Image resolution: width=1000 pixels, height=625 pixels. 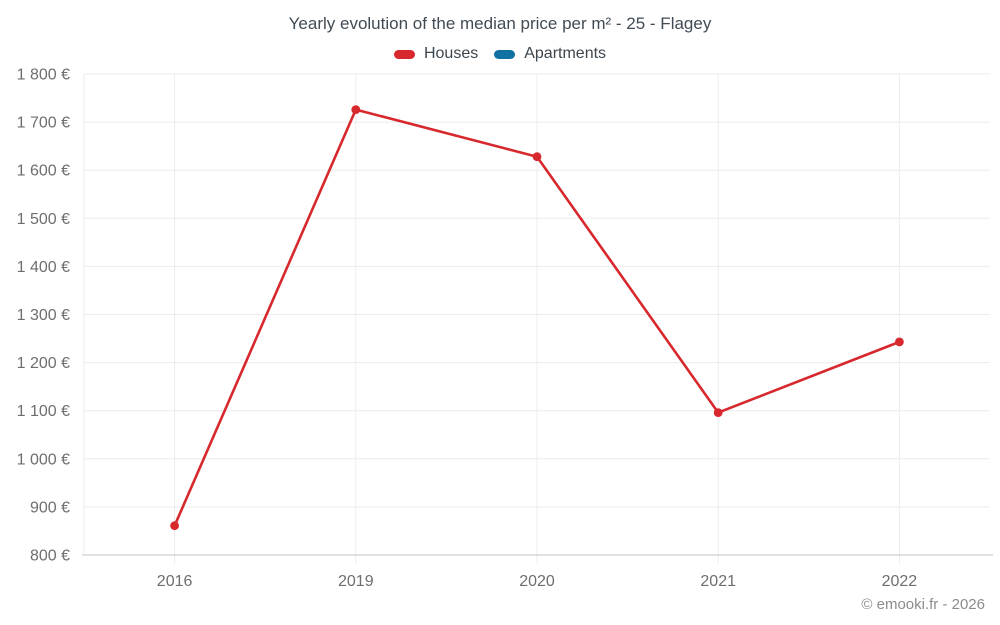 I want to click on legend-item-houses: Houses, so click(x=436, y=54).